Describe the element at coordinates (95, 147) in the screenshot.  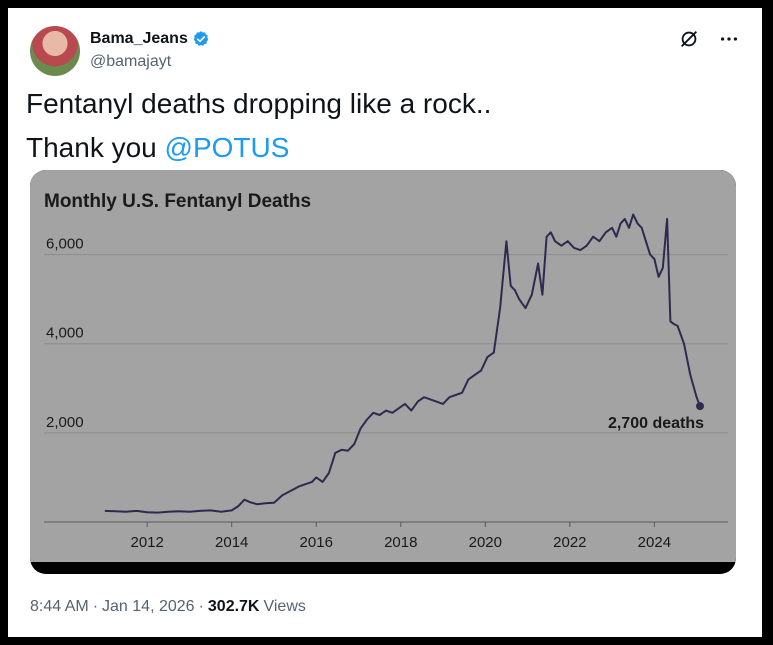
I see `tweet-line-2-prefix: Thank you` at that location.